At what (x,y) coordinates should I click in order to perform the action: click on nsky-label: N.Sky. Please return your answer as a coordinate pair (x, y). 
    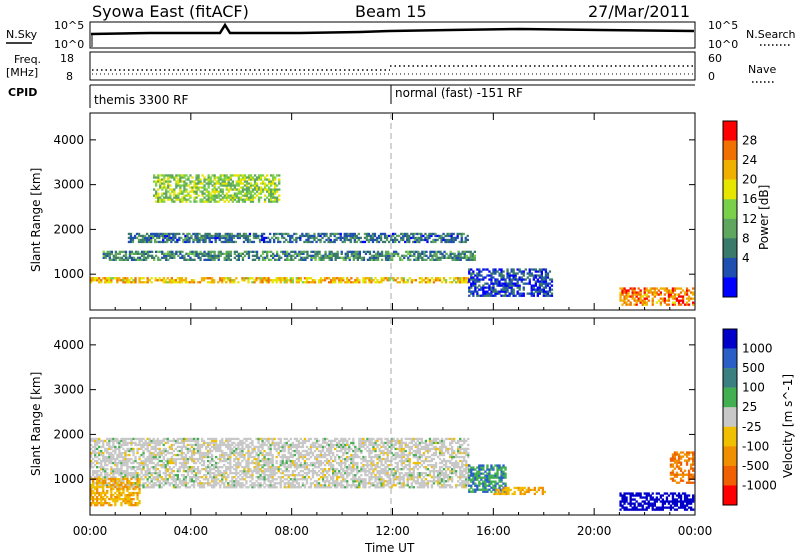
    Looking at the image, I should click on (22, 34).